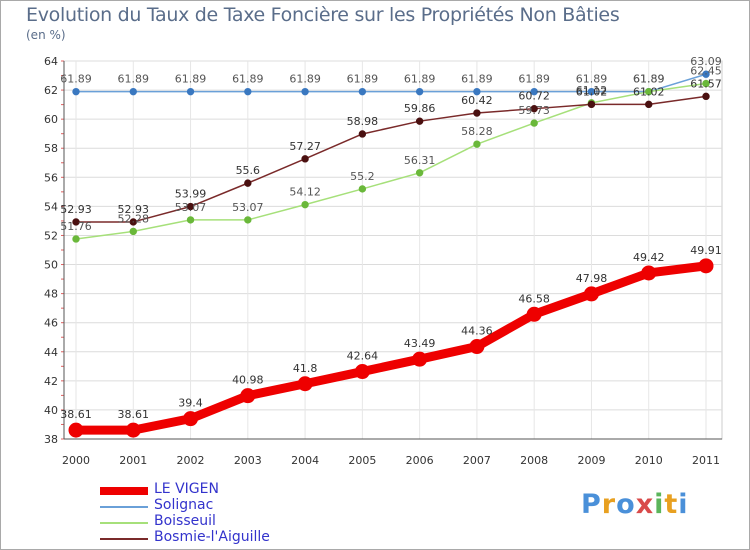  What do you see at coordinates (51, 294) in the screenshot?
I see `y-tick-label: 48` at bounding box center [51, 294].